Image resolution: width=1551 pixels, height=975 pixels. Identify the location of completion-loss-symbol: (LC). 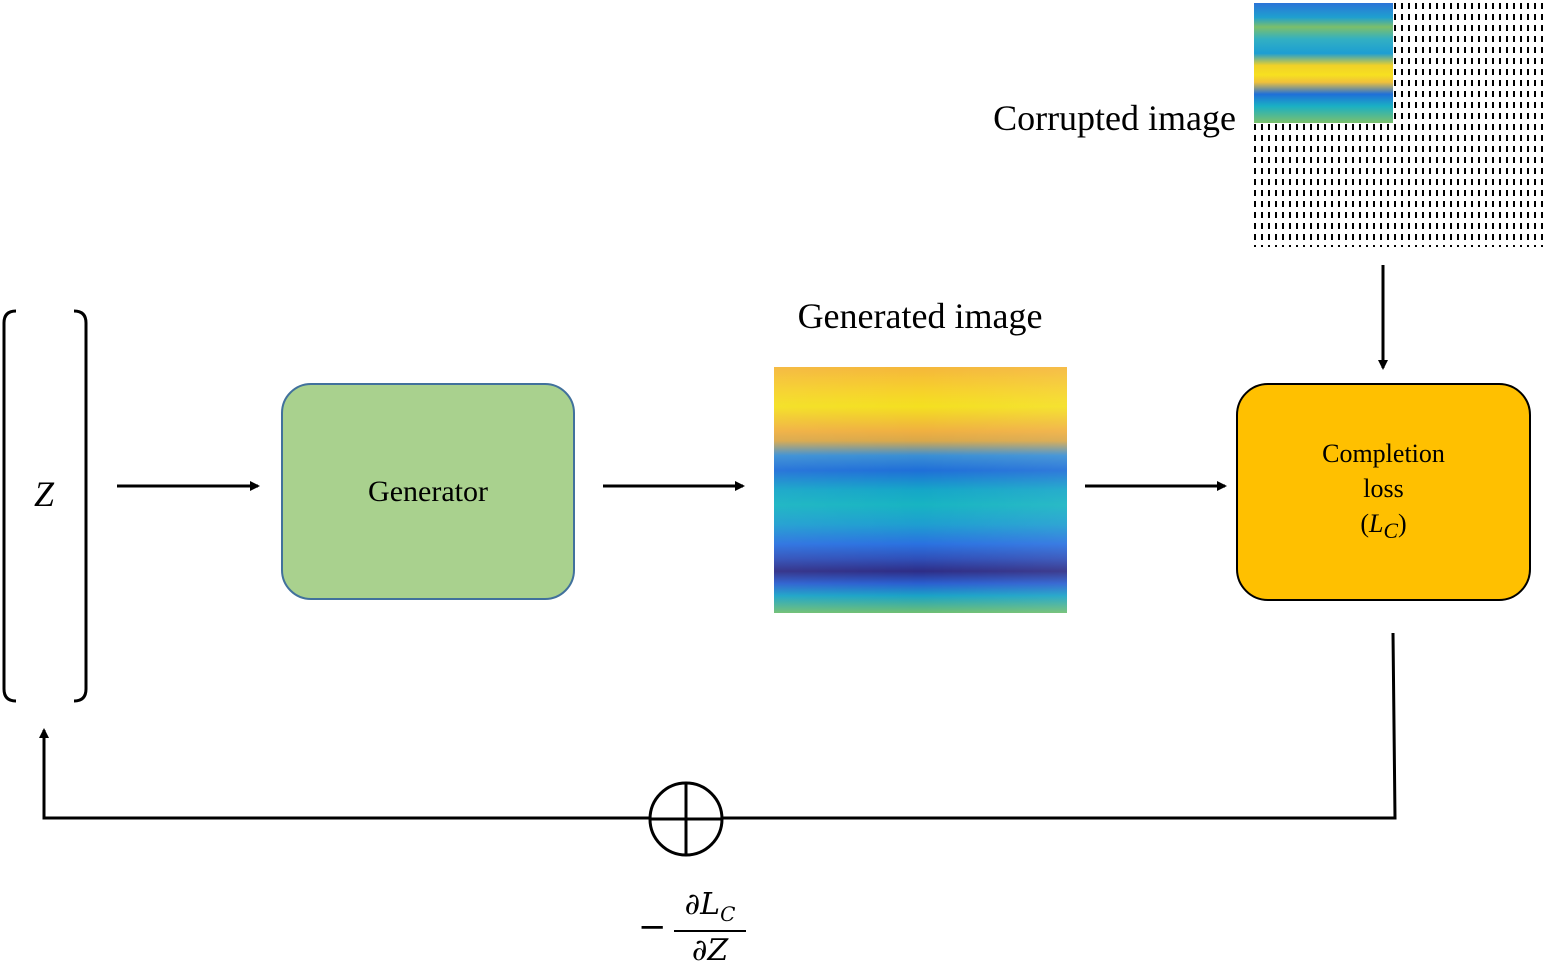
(1383, 527).